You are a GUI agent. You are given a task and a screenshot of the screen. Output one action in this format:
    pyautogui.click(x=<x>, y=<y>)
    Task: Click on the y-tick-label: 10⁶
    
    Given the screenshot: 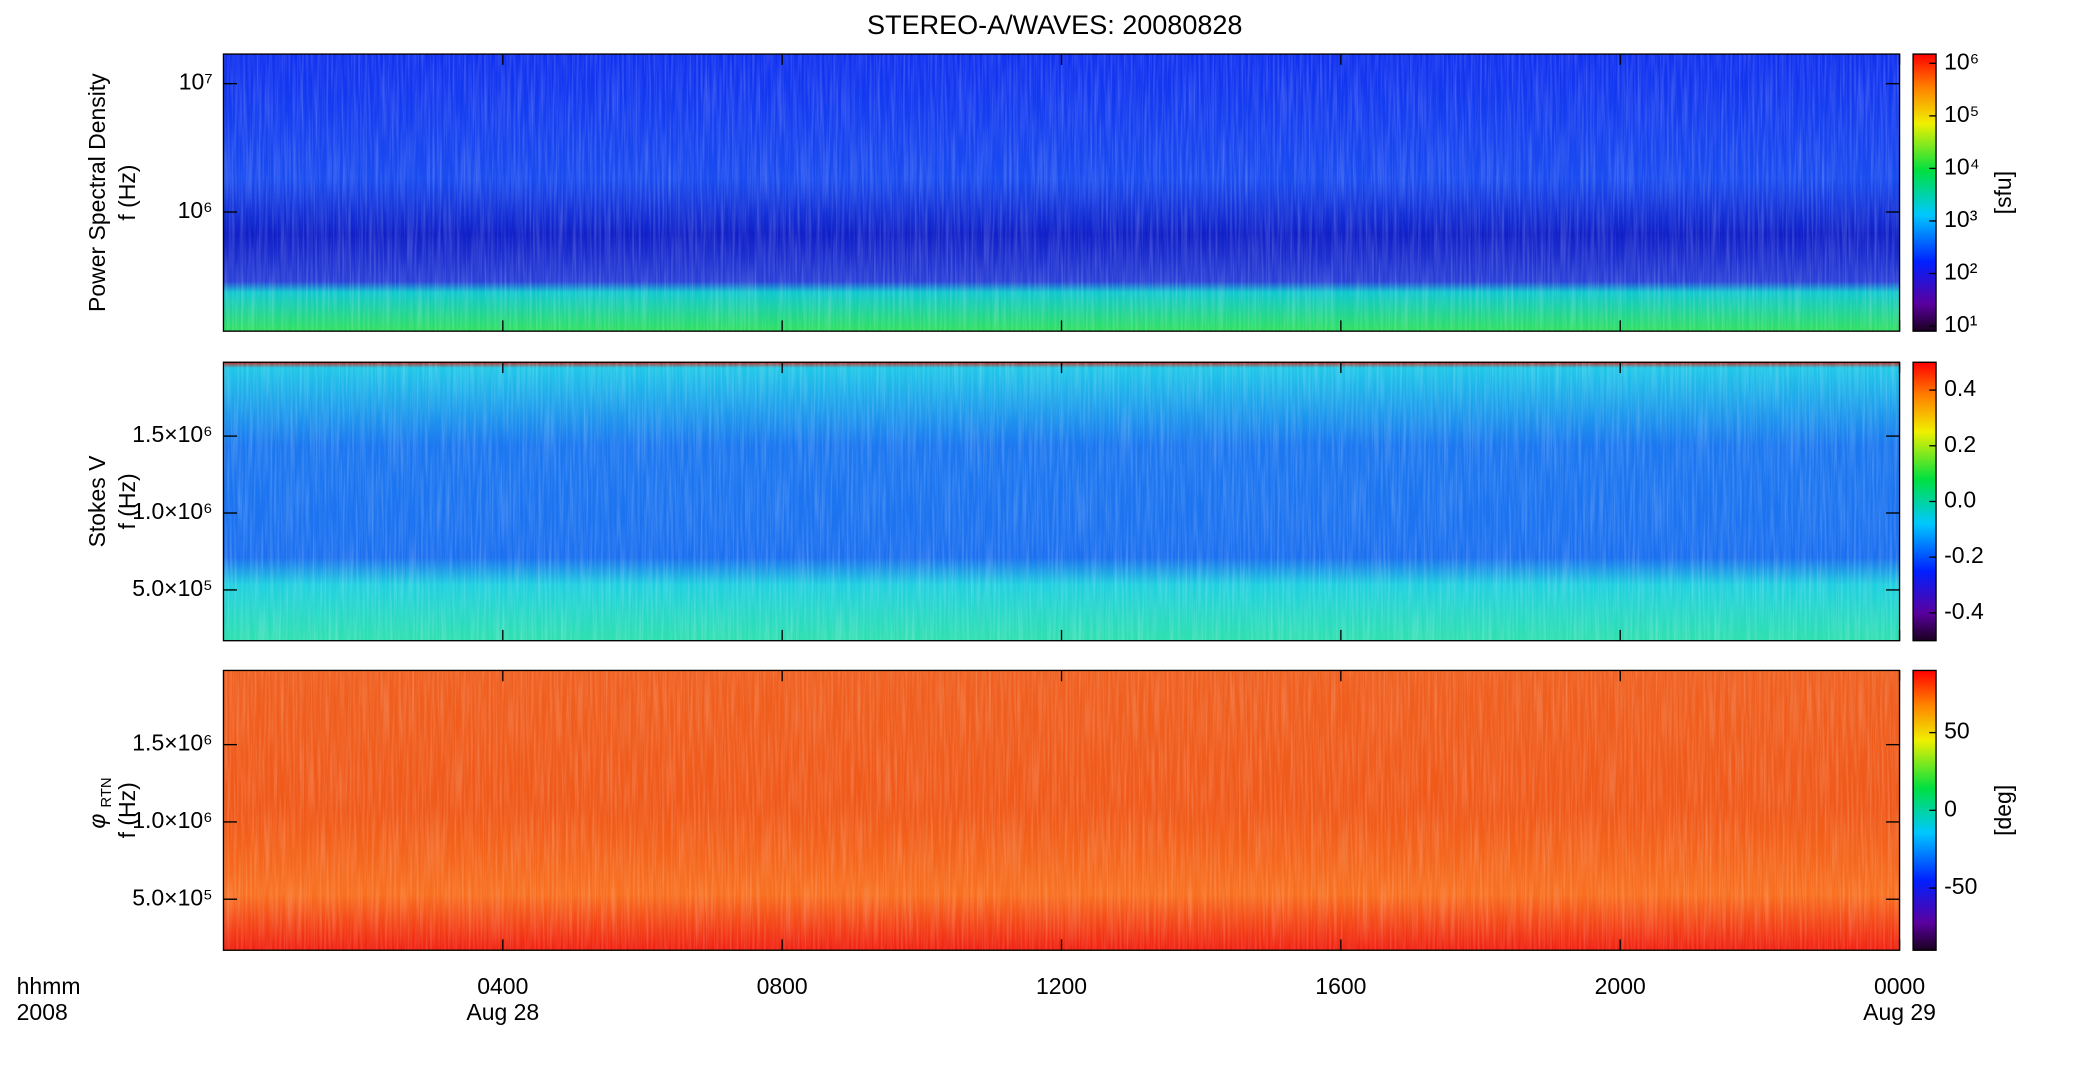 What is the action you would take?
    pyautogui.click(x=195, y=210)
    